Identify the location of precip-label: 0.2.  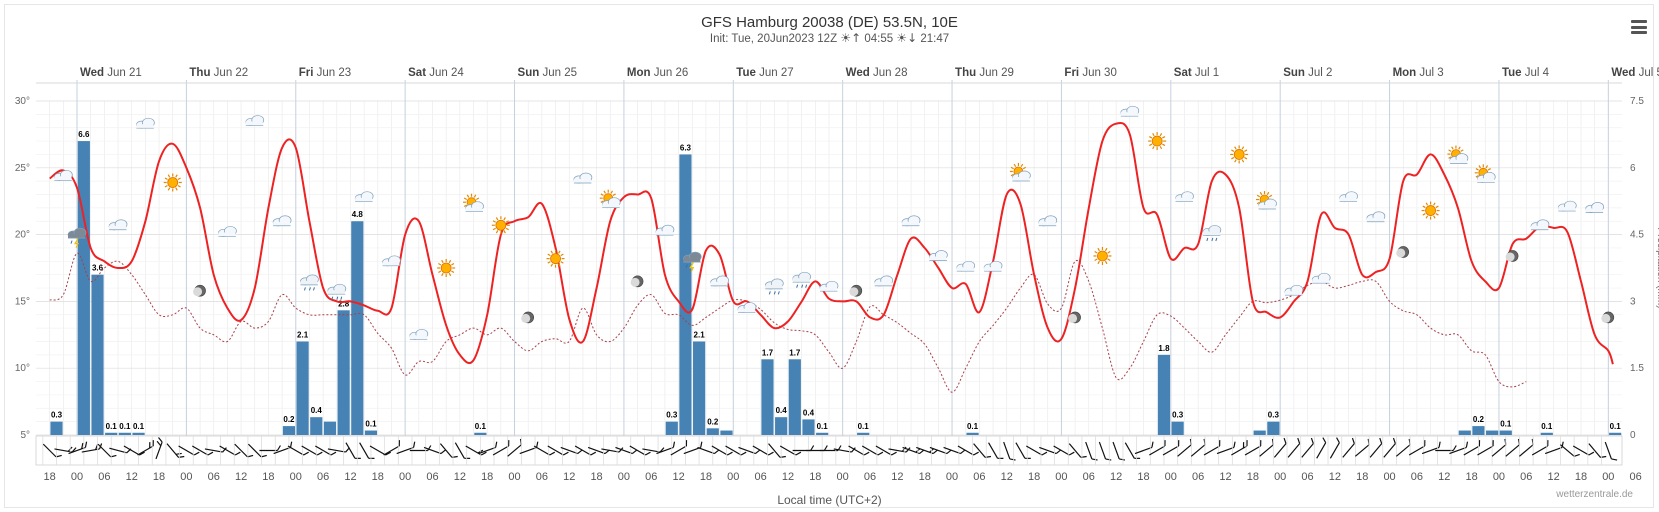
(289, 419).